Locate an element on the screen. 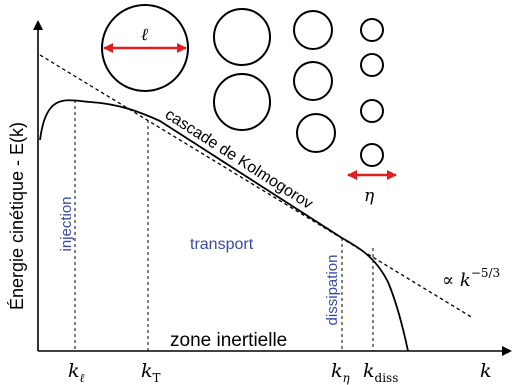 Image resolution: width=523 pixels, height=385 pixels. tick-k-ell-base: k is located at coordinates (74, 371).